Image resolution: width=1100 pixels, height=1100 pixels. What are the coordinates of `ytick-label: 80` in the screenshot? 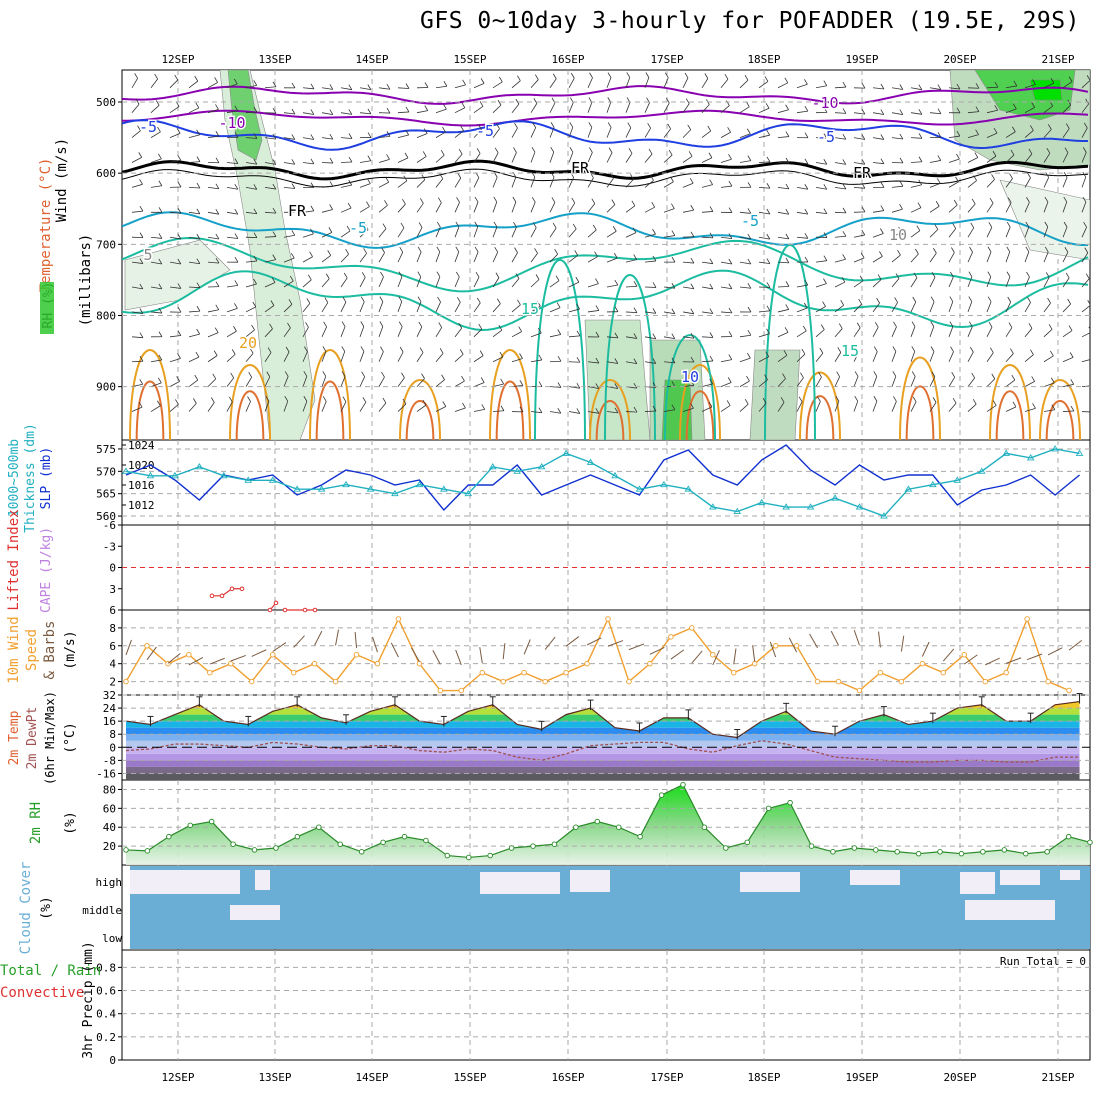 It's located at (109, 789).